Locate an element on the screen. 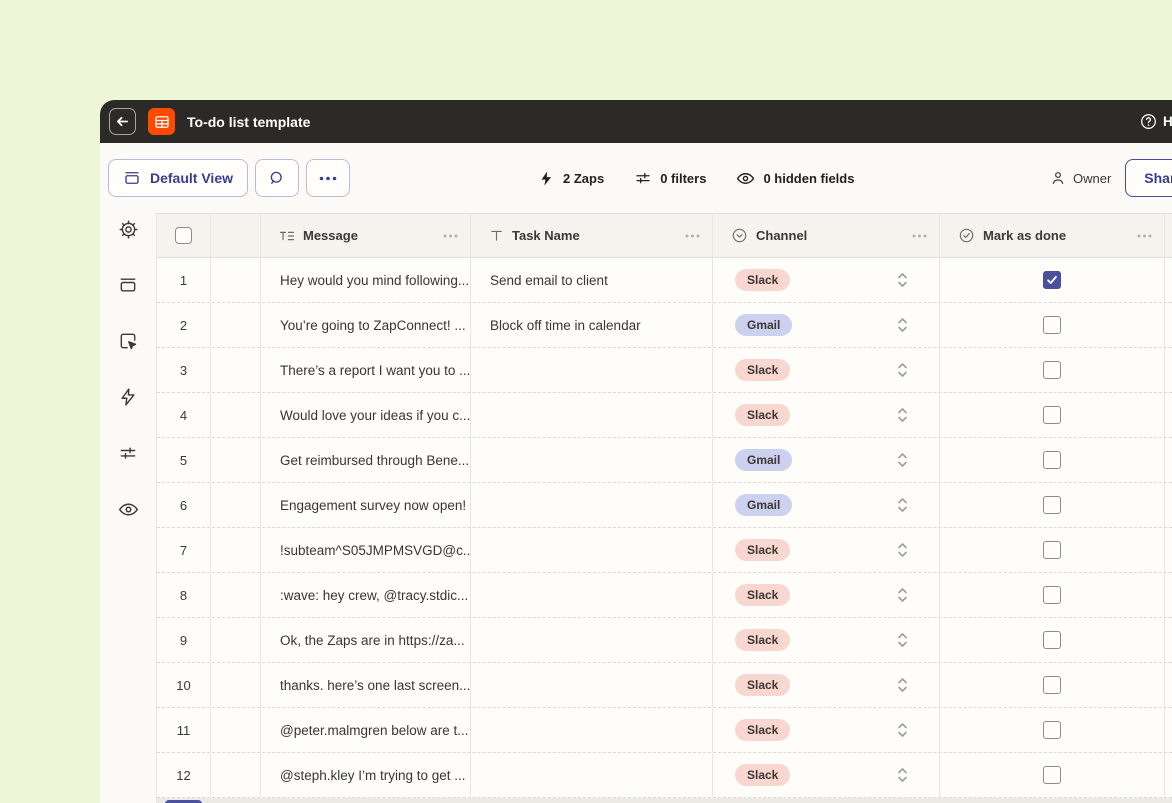 This screenshot has height=803, width=1172. sidebar-item-zaps is located at coordinates (128, 397).